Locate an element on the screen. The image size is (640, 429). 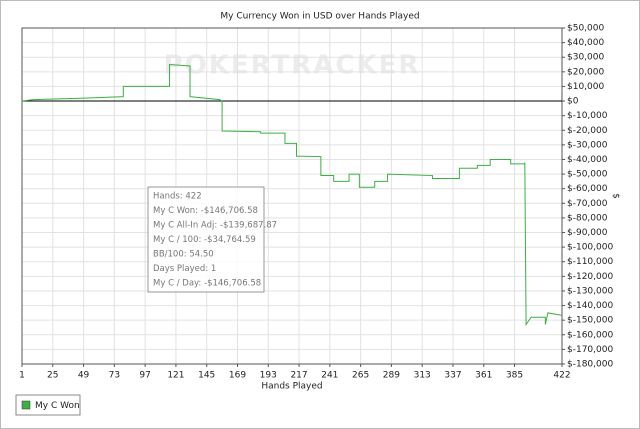
y-tick-label: $-70,000 is located at coordinates (587, 204).